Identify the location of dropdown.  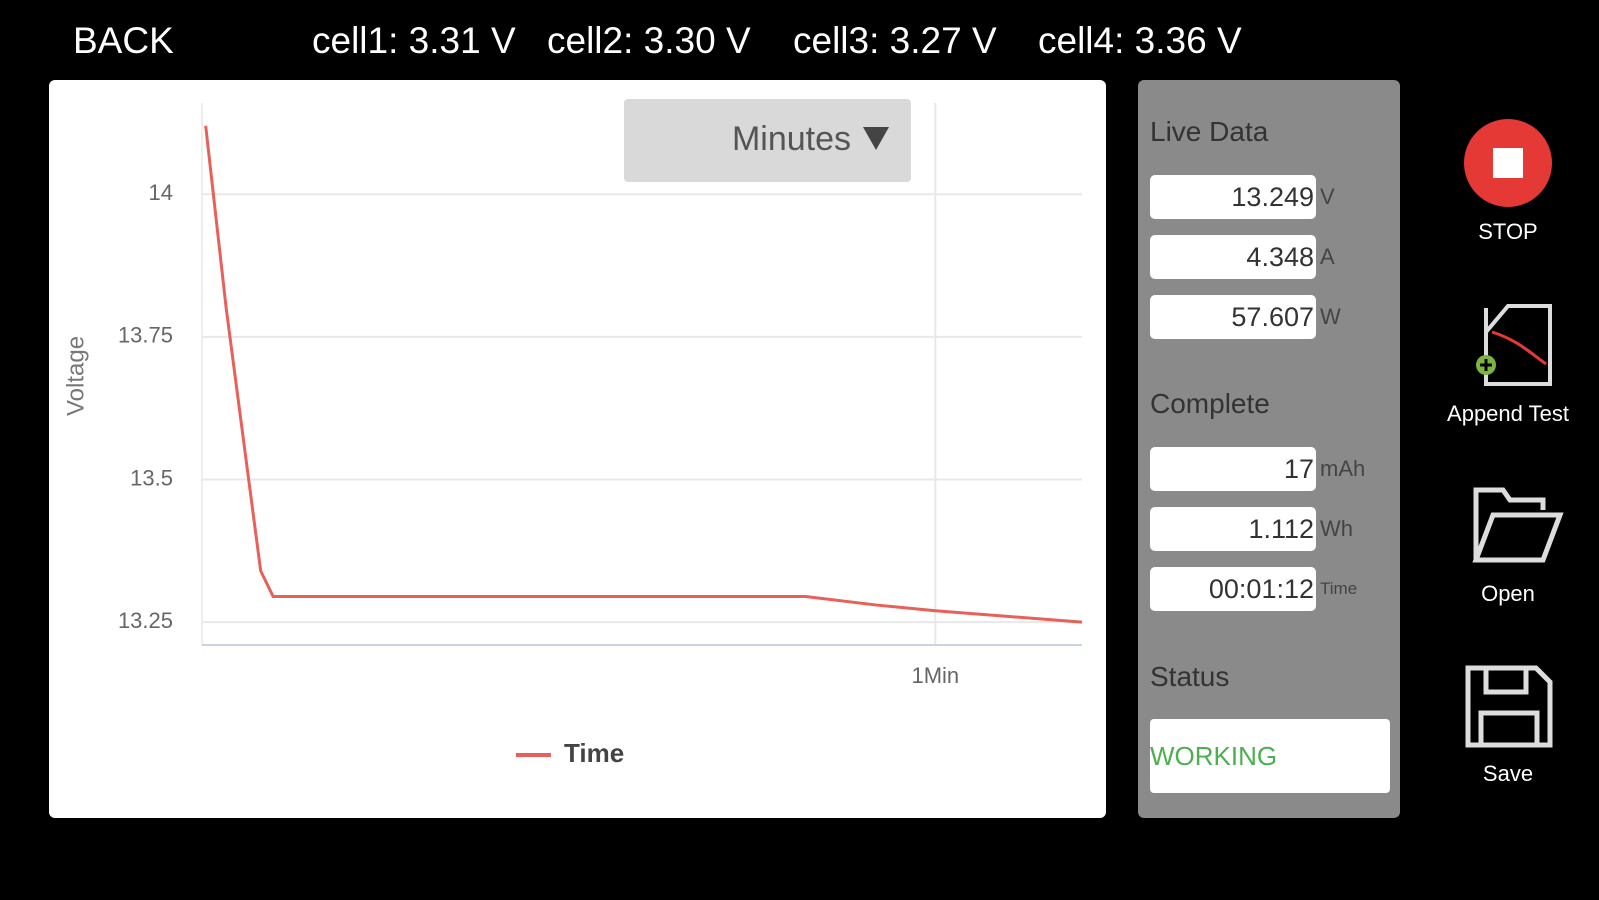
(767, 140).